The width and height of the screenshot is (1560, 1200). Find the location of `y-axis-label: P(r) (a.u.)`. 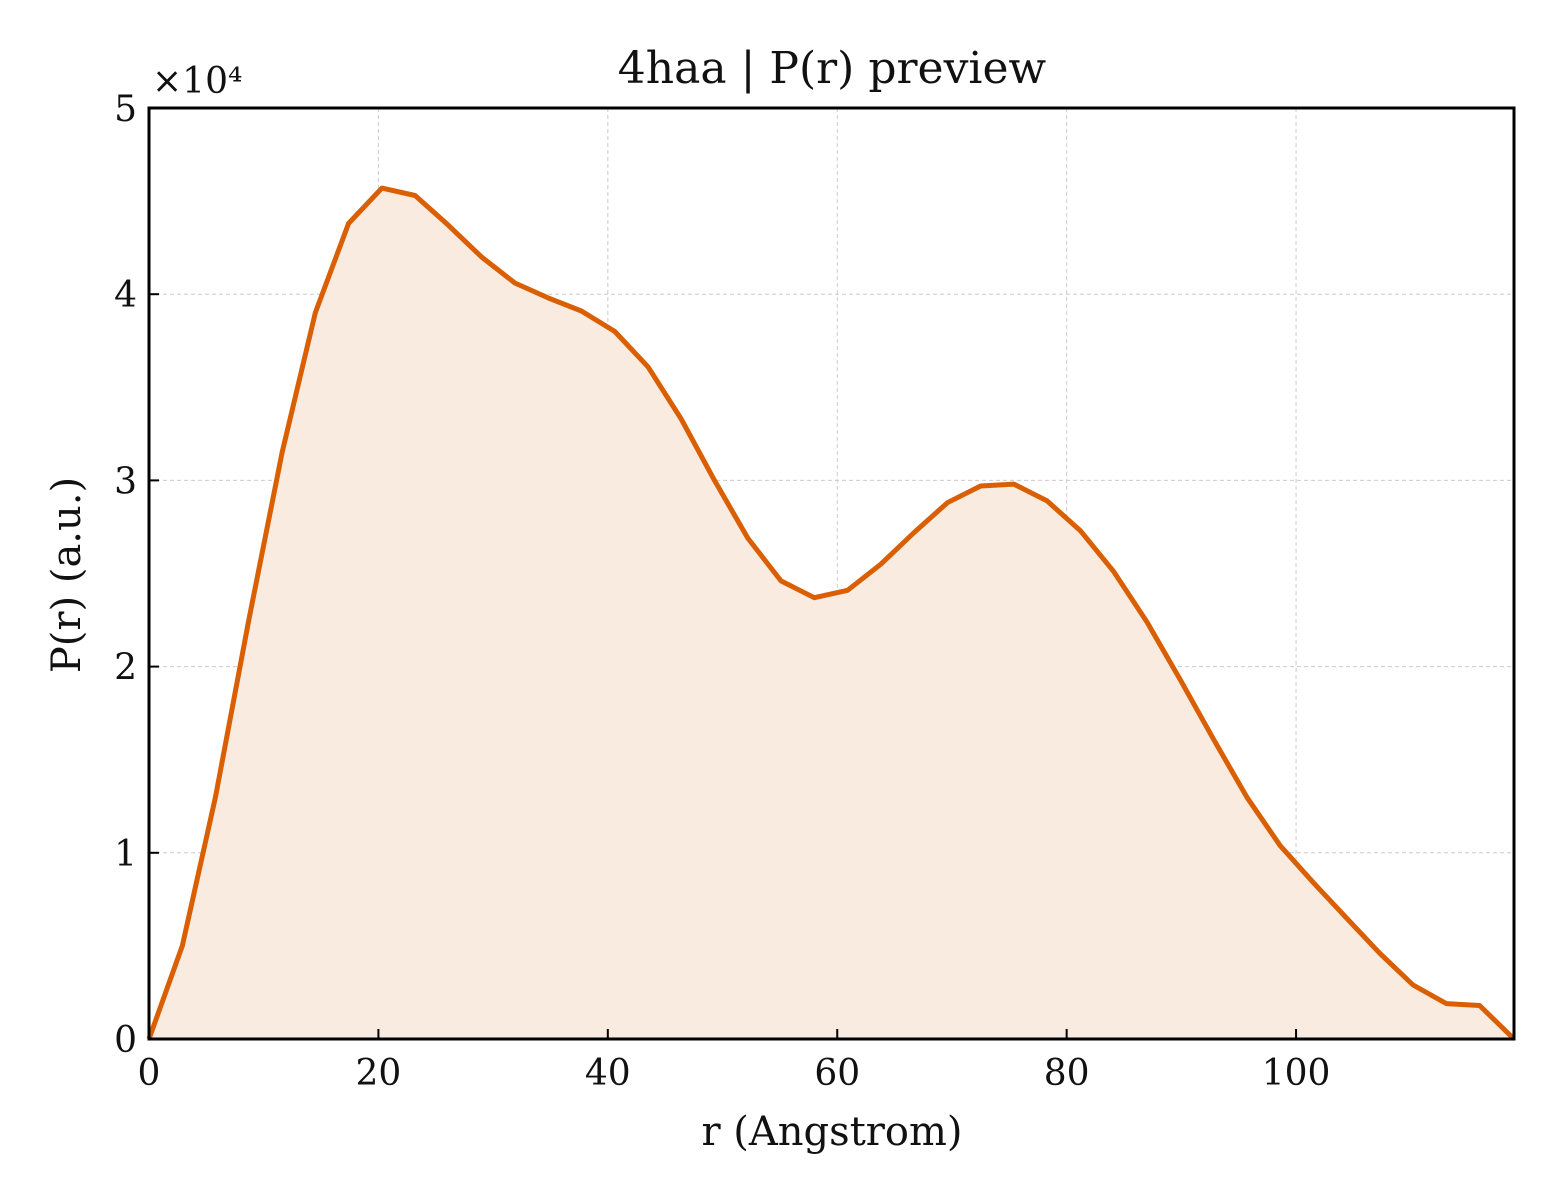

y-axis-label: P(r) (a.u.) is located at coordinates (67, 575).